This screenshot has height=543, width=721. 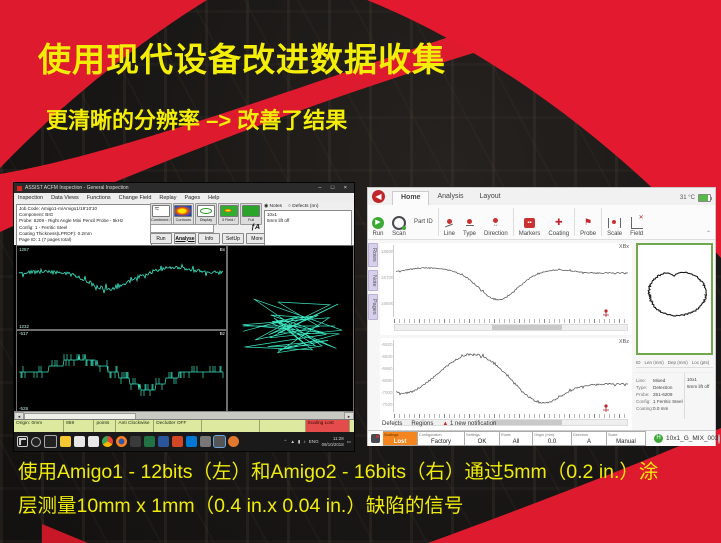 What do you see at coordinates (24, 326) in the screenshot?
I see `bx-ymin-label: 1232` at bounding box center [24, 326].